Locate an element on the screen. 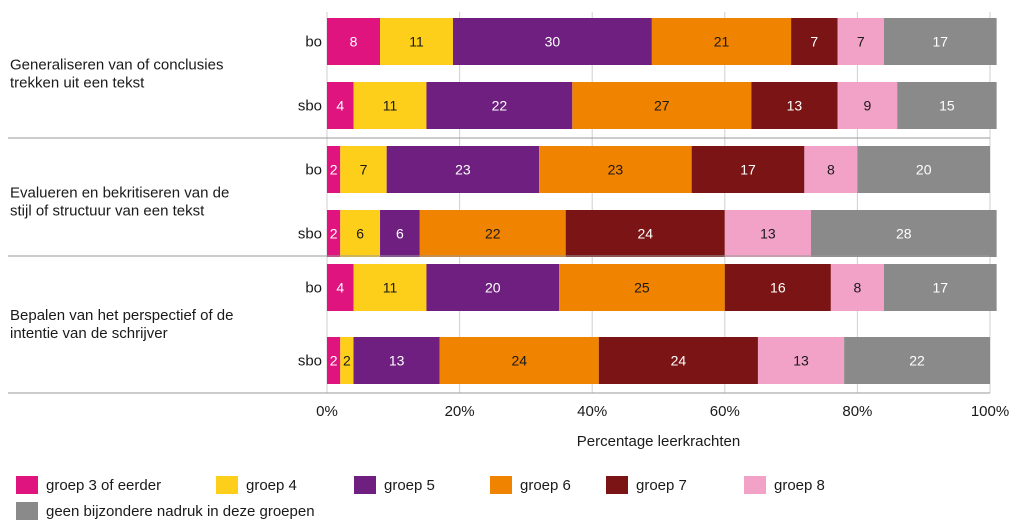 Image resolution: width=1014 pixels, height=529 pixels. legend-label: groep 8 is located at coordinates (799, 485).